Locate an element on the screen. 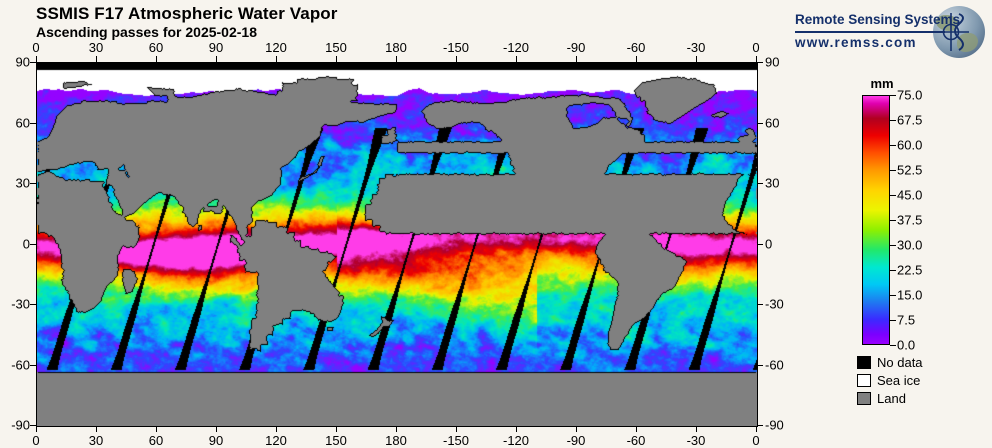 The width and height of the screenshot is (992, 448). colorbar-gradient is located at coordinates (876, 220).